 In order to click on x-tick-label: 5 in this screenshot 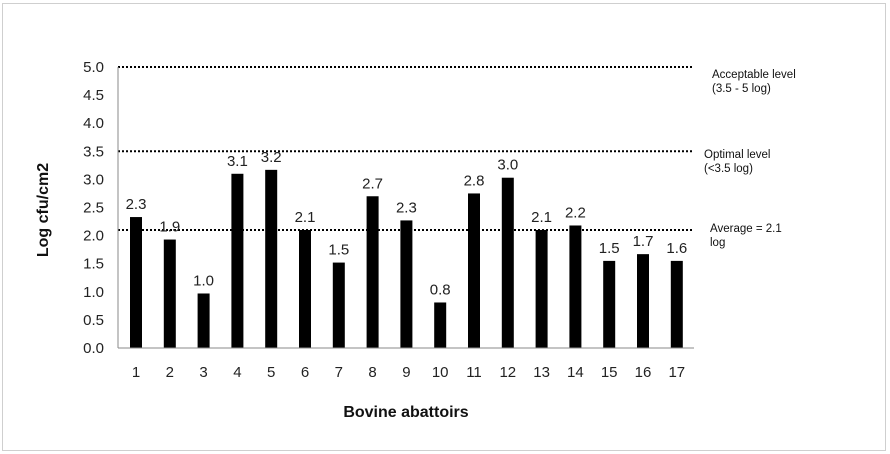, I will do `click(271, 372)`.